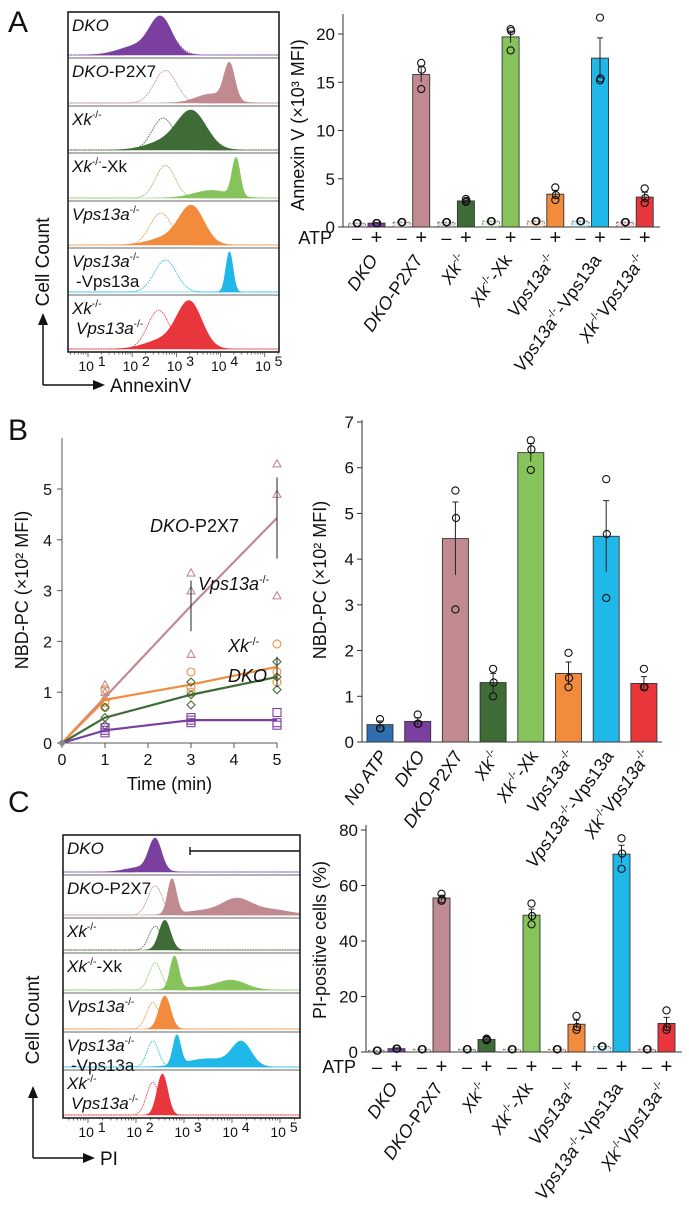 The height and width of the screenshot is (1217, 689). What do you see at coordinates (18, 430) in the screenshot?
I see `panel-label-b: B` at bounding box center [18, 430].